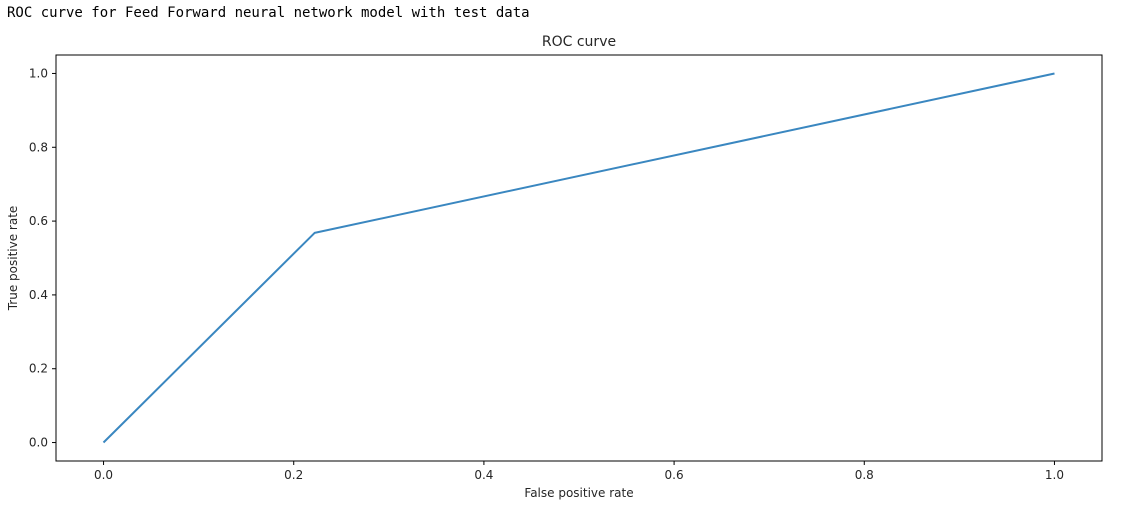 The image size is (1129, 512). Describe the element at coordinates (674, 475) in the screenshot. I see `x-tick-label: 0.6` at that location.